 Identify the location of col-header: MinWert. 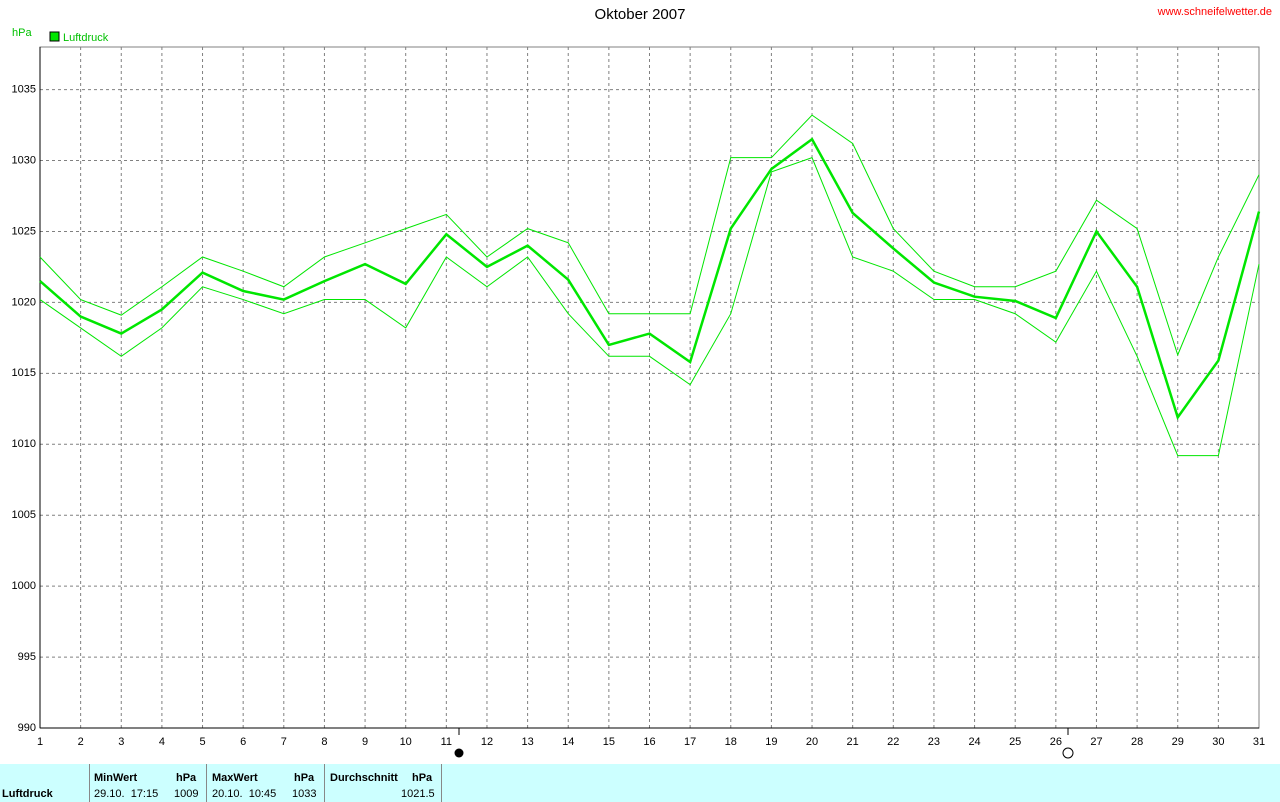
(116, 778).